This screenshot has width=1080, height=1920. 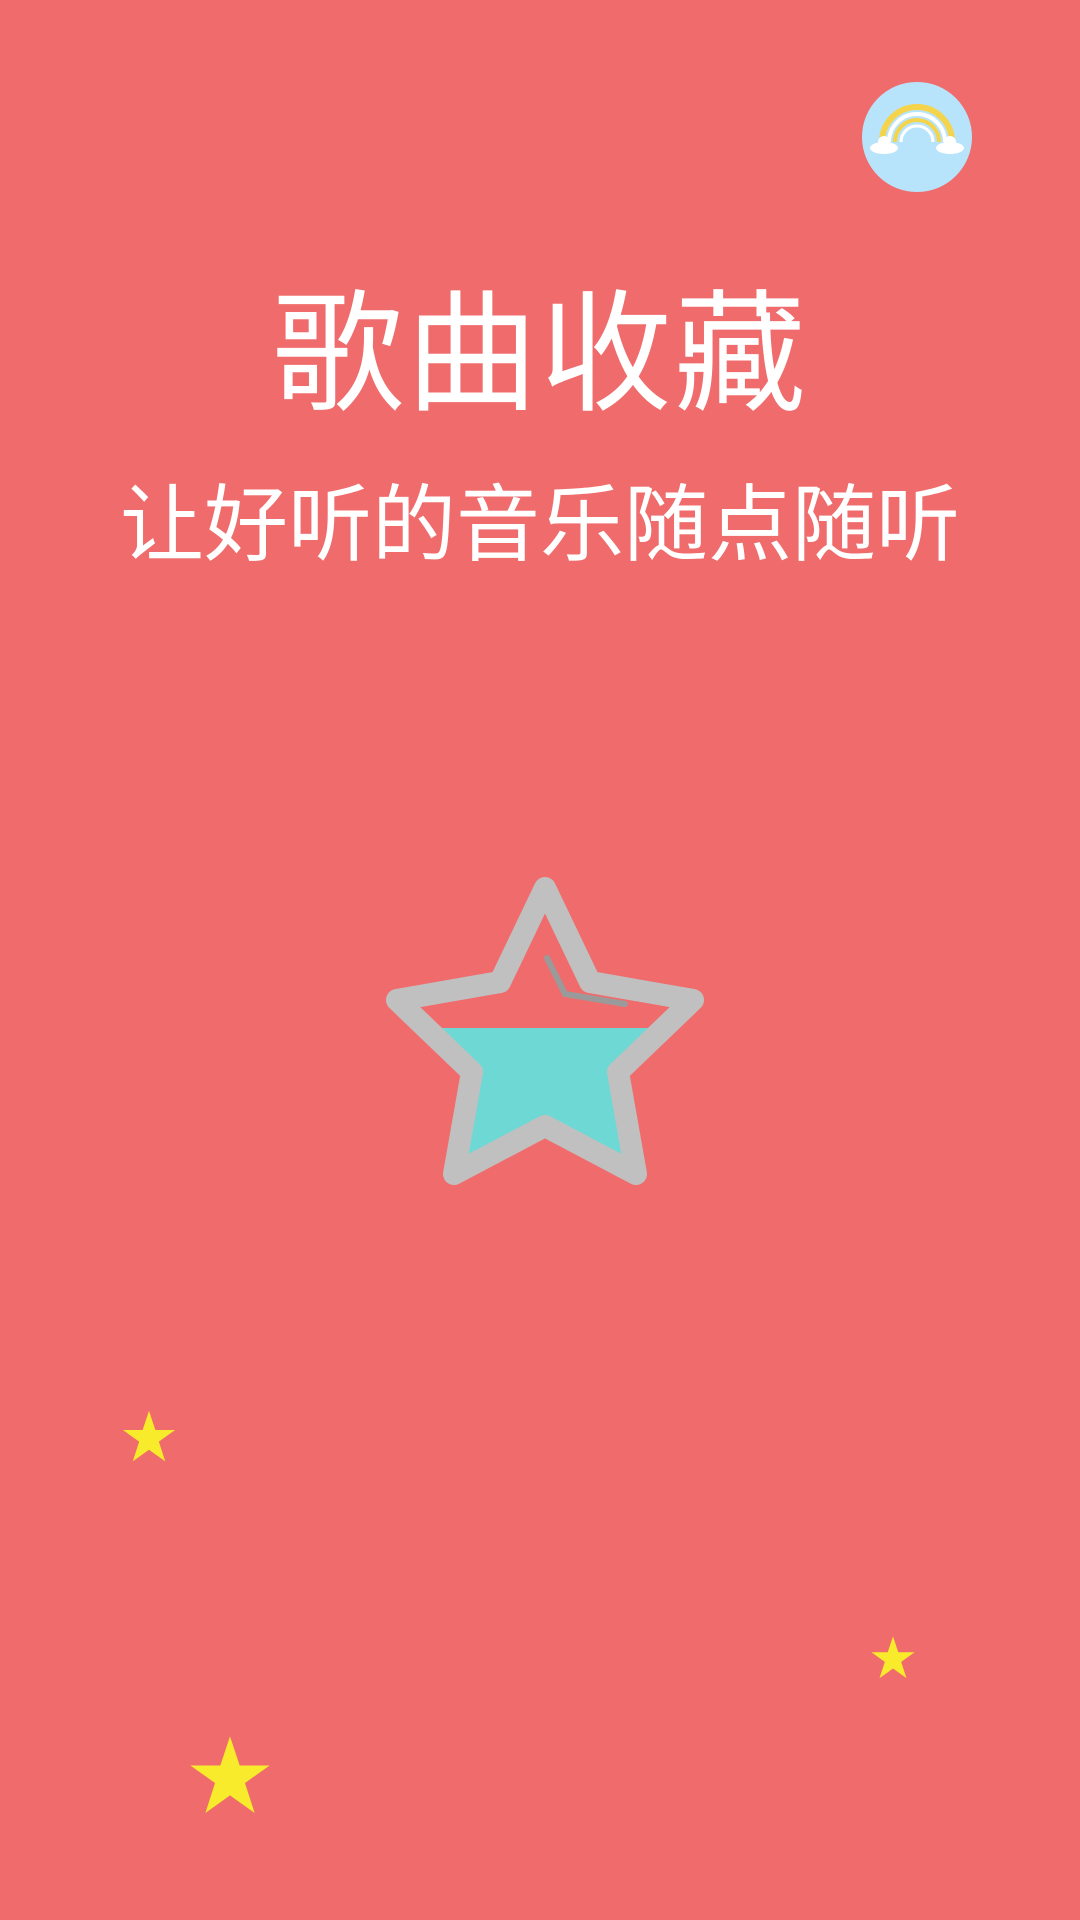 What do you see at coordinates (545, 1031) in the screenshot?
I see `star-favorite-icon` at bounding box center [545, 1031].